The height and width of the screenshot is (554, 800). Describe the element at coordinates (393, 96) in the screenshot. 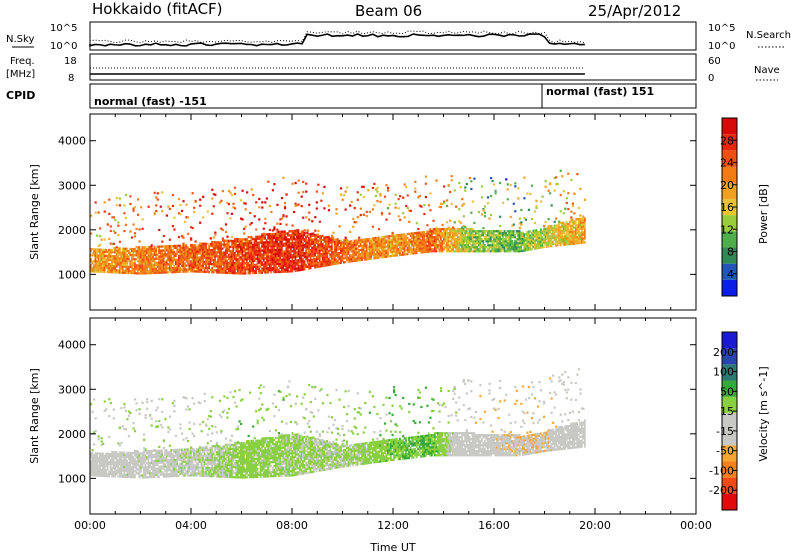

I see `cpid-strip` at that location.